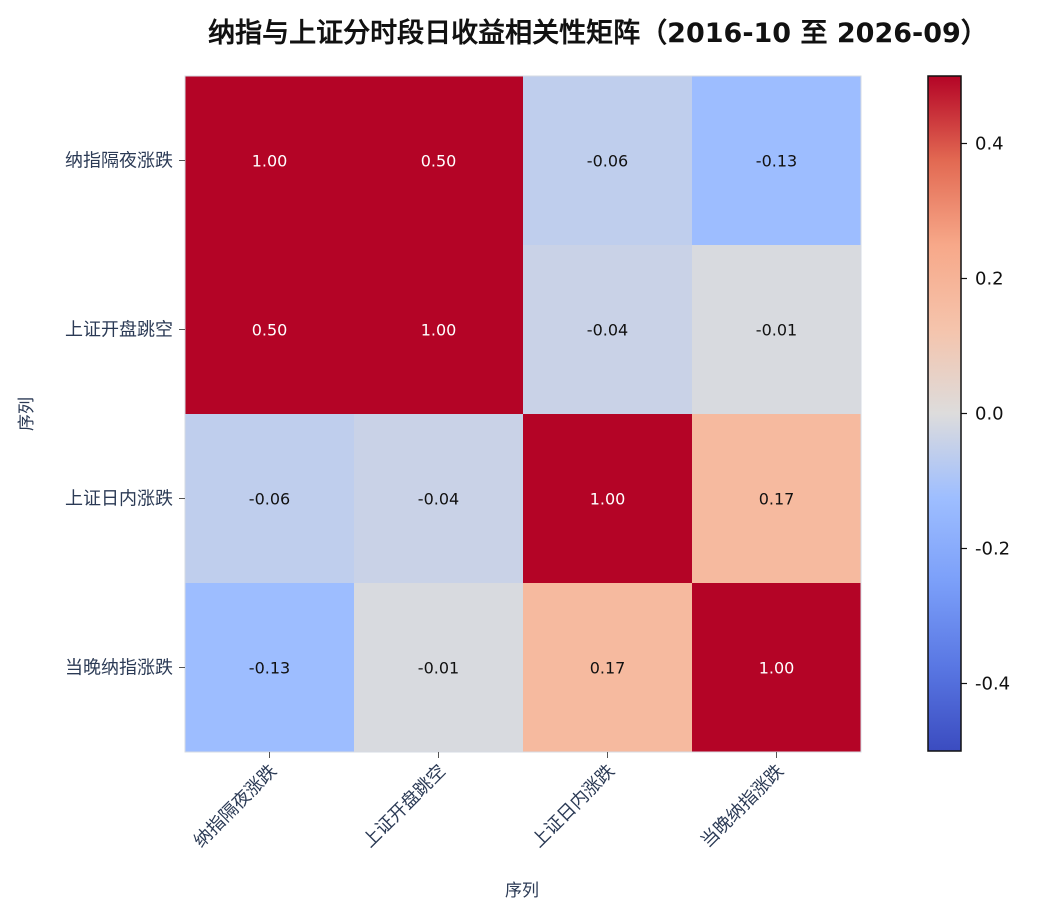  Describe the element at coordinates (989, 414) in the screenshot. I see `colorbar-tick-label: 0.0` at that location.